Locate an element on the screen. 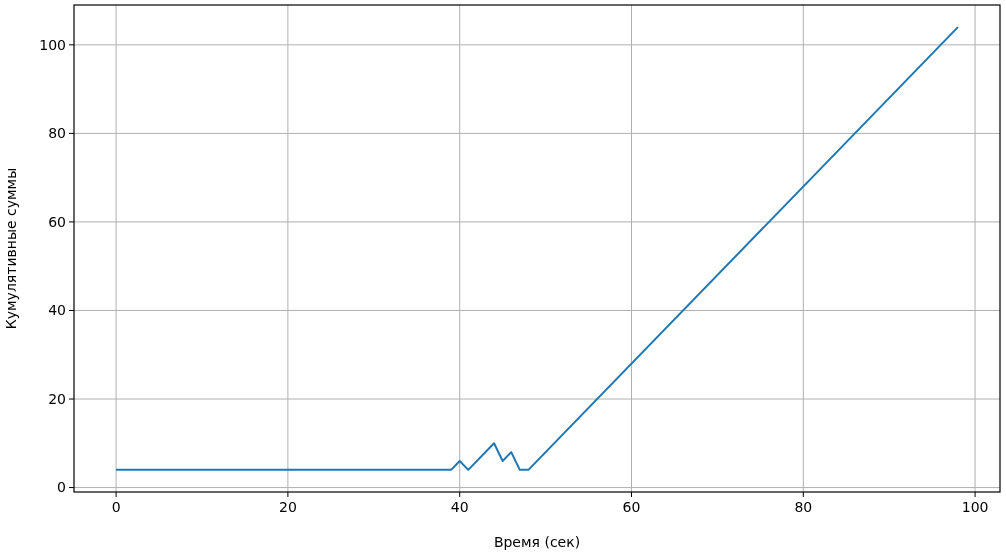 The width and height of the screenshot is (1006, 555). y-axis-title: Кумулятивные суммы is located at coordinates (11, 248).